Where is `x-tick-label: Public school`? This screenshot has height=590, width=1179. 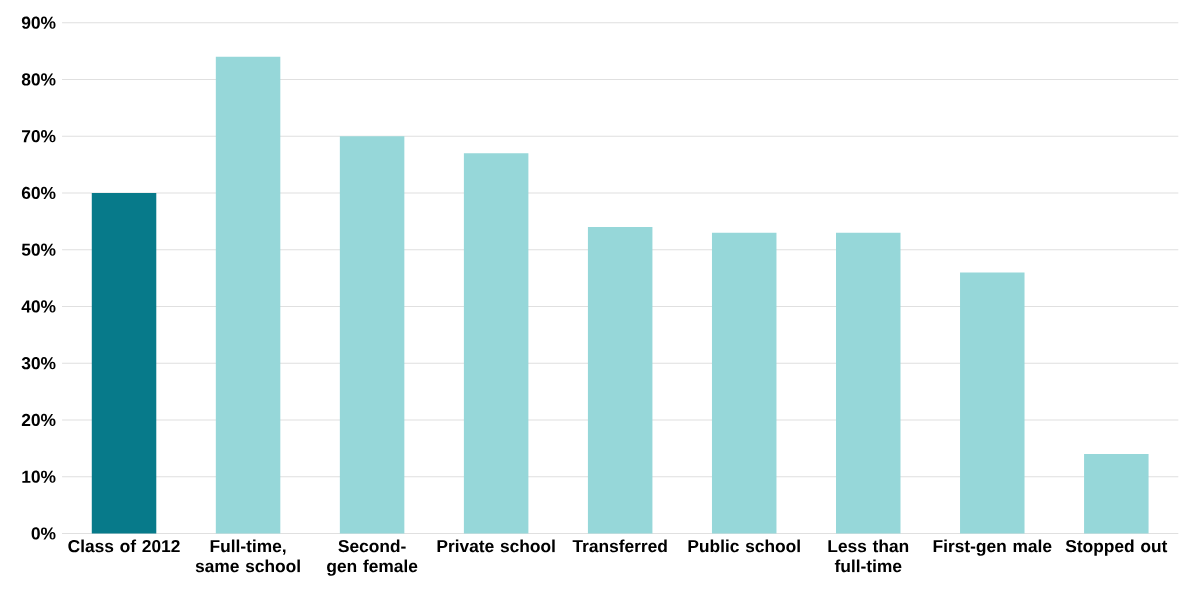 x-tick-label: Public school is located at coordinates (744, 546).